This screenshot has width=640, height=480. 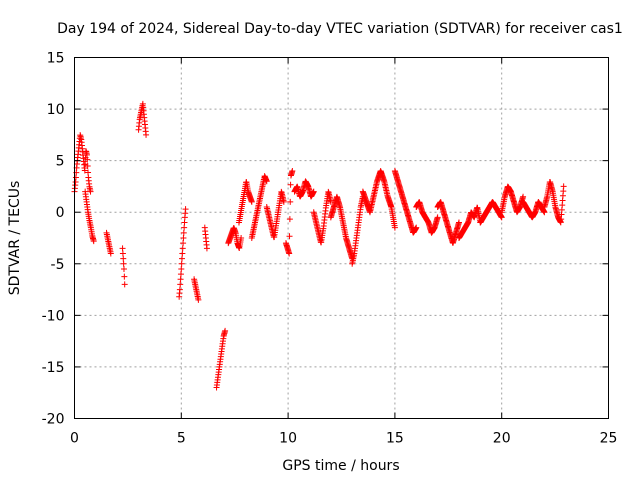 What do you see at coordinates (60, 213) in the screenshot?
I see `y-tick-label: 0` at bounding box center [60, 213].